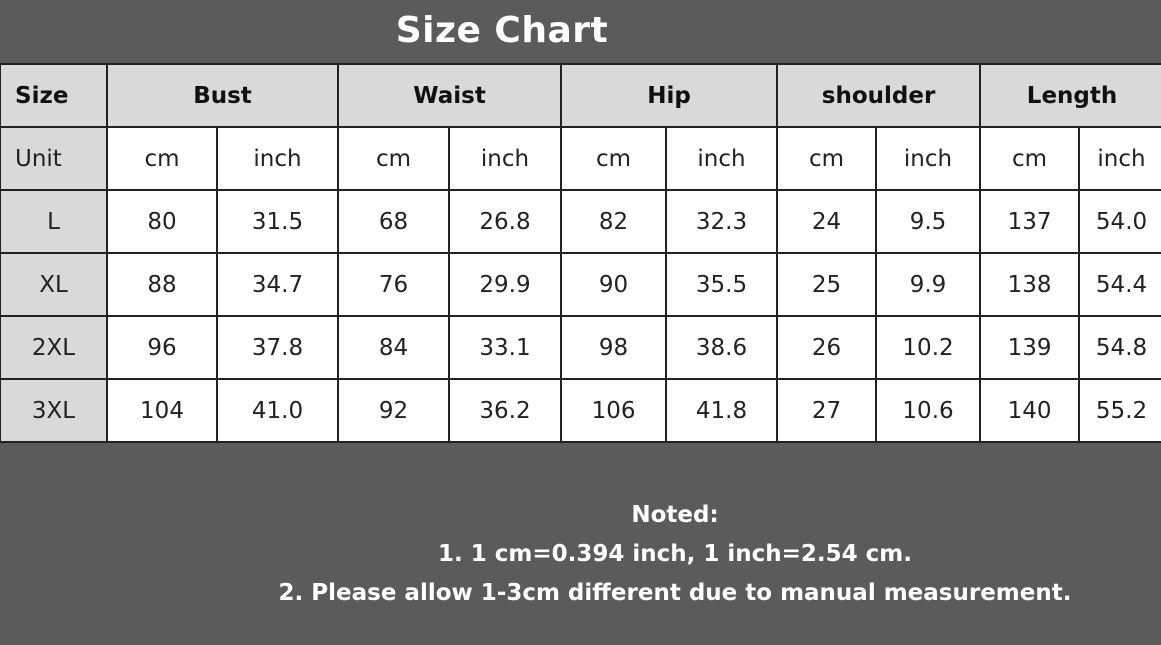 The image size is (1161, 645). I want to click on table-row: 3XL 104 41.0 92 36.2 106 41.8 27 10.6 140 55.2, so click(580, 410).